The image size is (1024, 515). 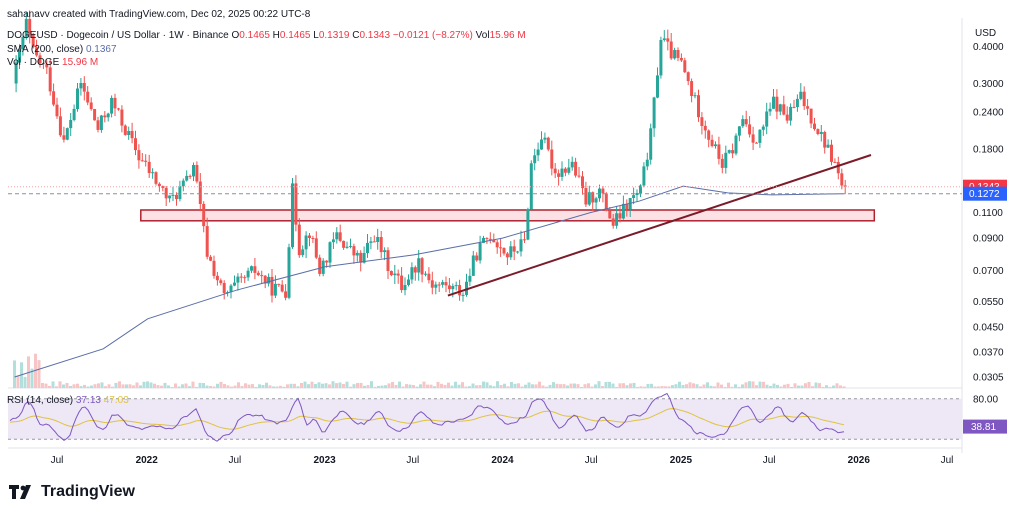 What do you see at coordinates (52, 62) in the screenshot?
I see `volume-legend: Vol · DOGE 15.96 M` at bounding box center [52, 62].